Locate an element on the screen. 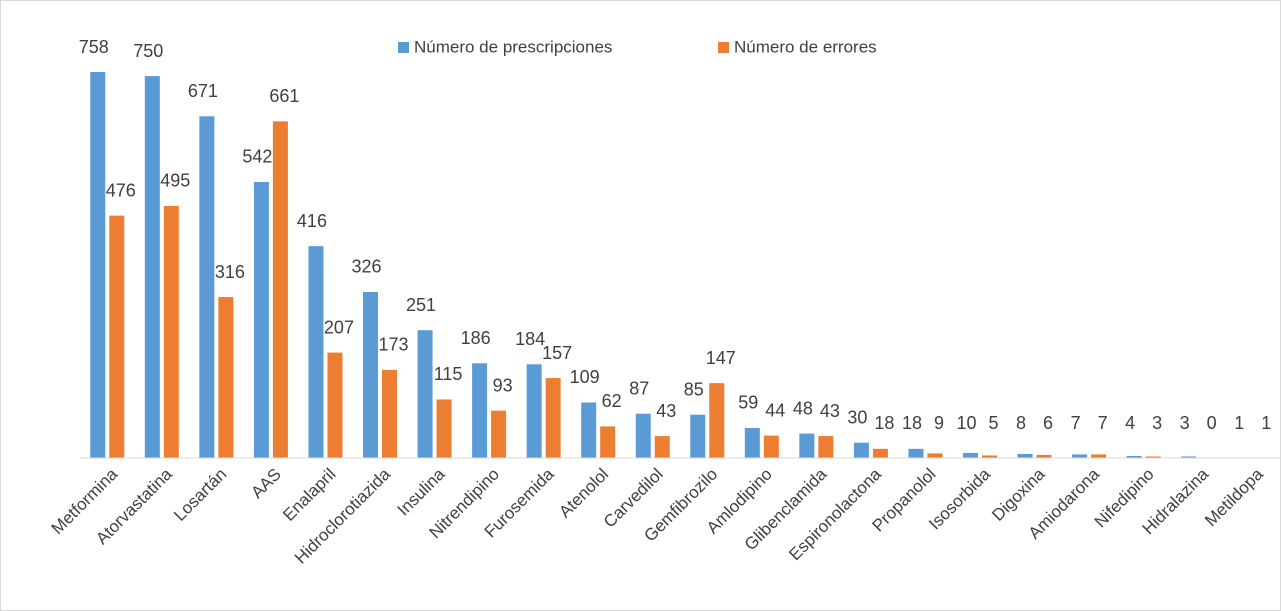  data-label: 115 is located at coordinates (448, 374).